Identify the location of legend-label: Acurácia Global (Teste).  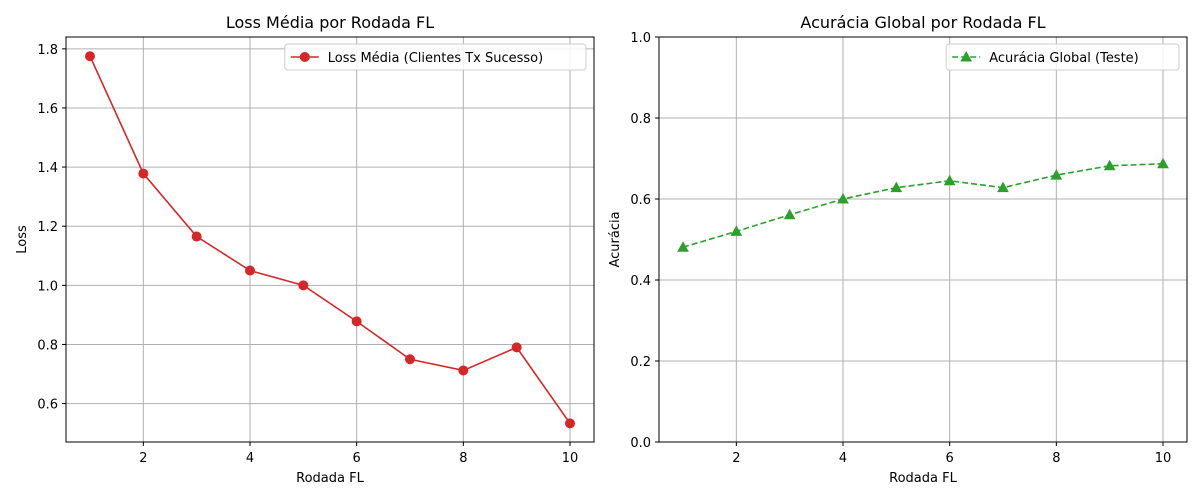
(1064, 58).